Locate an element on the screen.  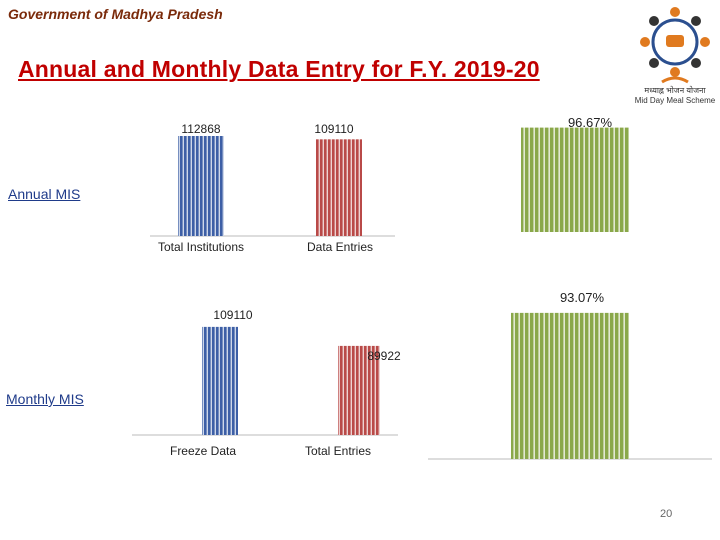
annual-mis-label: Annual MIS is located at coordinates (44, 194).